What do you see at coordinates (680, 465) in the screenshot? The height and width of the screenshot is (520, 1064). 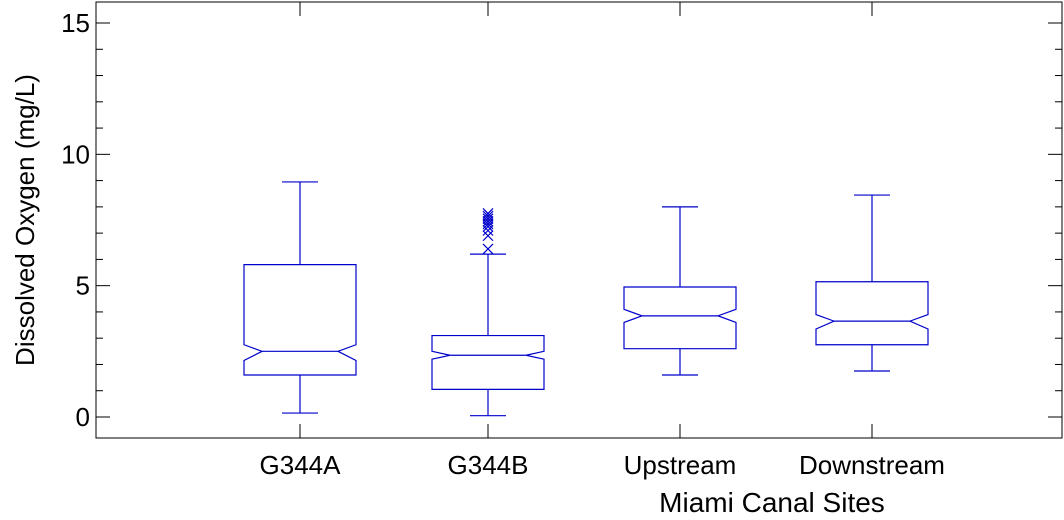 I see `x-tick-label: Upstream` at bounding box center [680, 465].